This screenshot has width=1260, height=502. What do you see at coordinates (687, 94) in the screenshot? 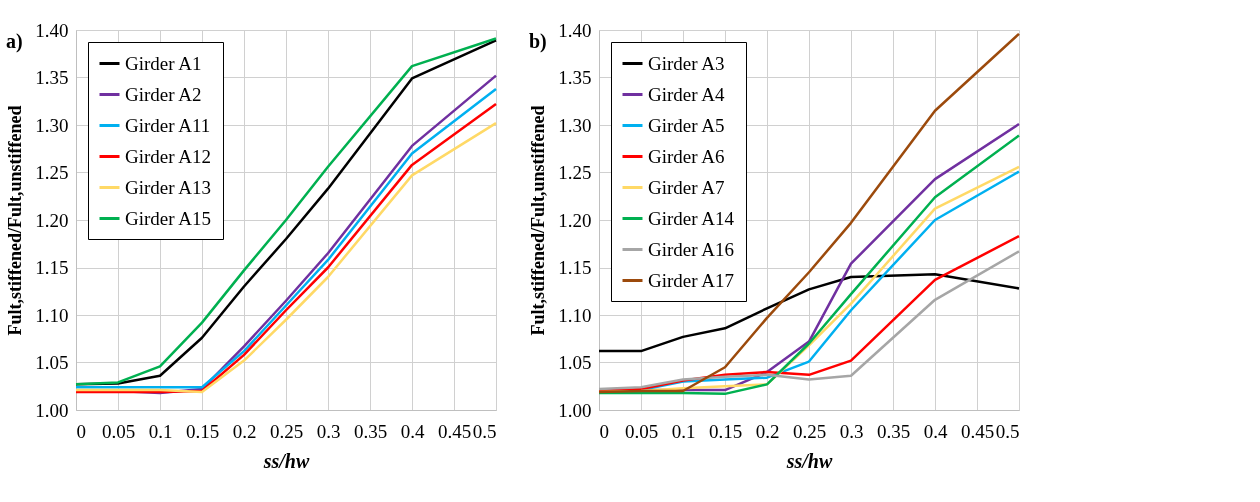
I see `legend-label: Girder A4` at bounding box center [687, 94].